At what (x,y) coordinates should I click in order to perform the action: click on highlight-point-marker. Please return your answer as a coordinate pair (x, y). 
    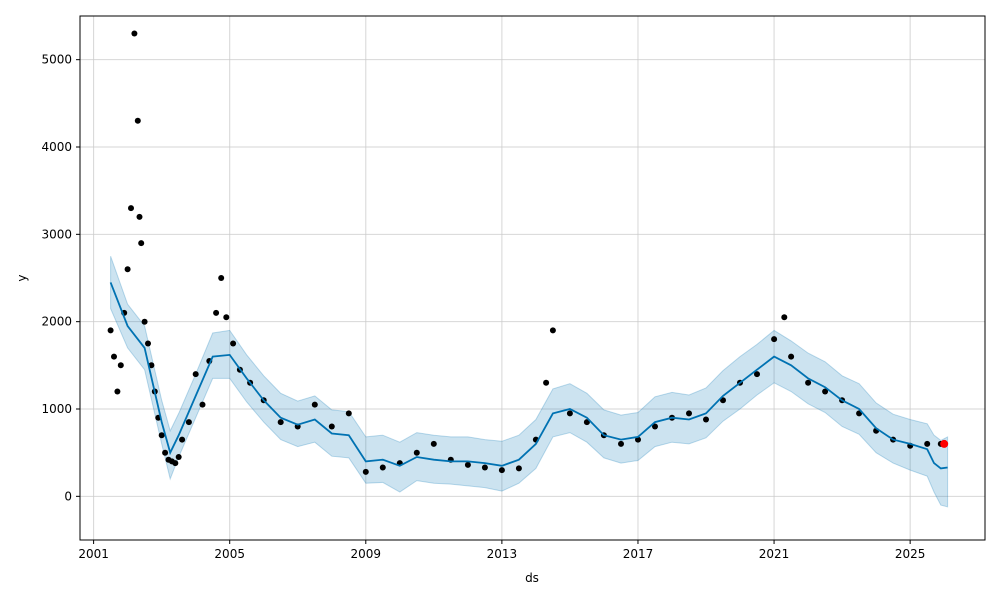
    Looking at the image, I should click on (944, 443).